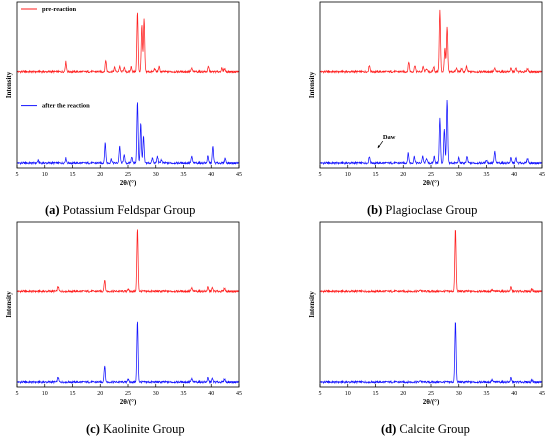  What do you see at coordinates (320, 394) in the screenshot?
I see `x-tick-label-d-5: 5` at bounding box center [320, 394].